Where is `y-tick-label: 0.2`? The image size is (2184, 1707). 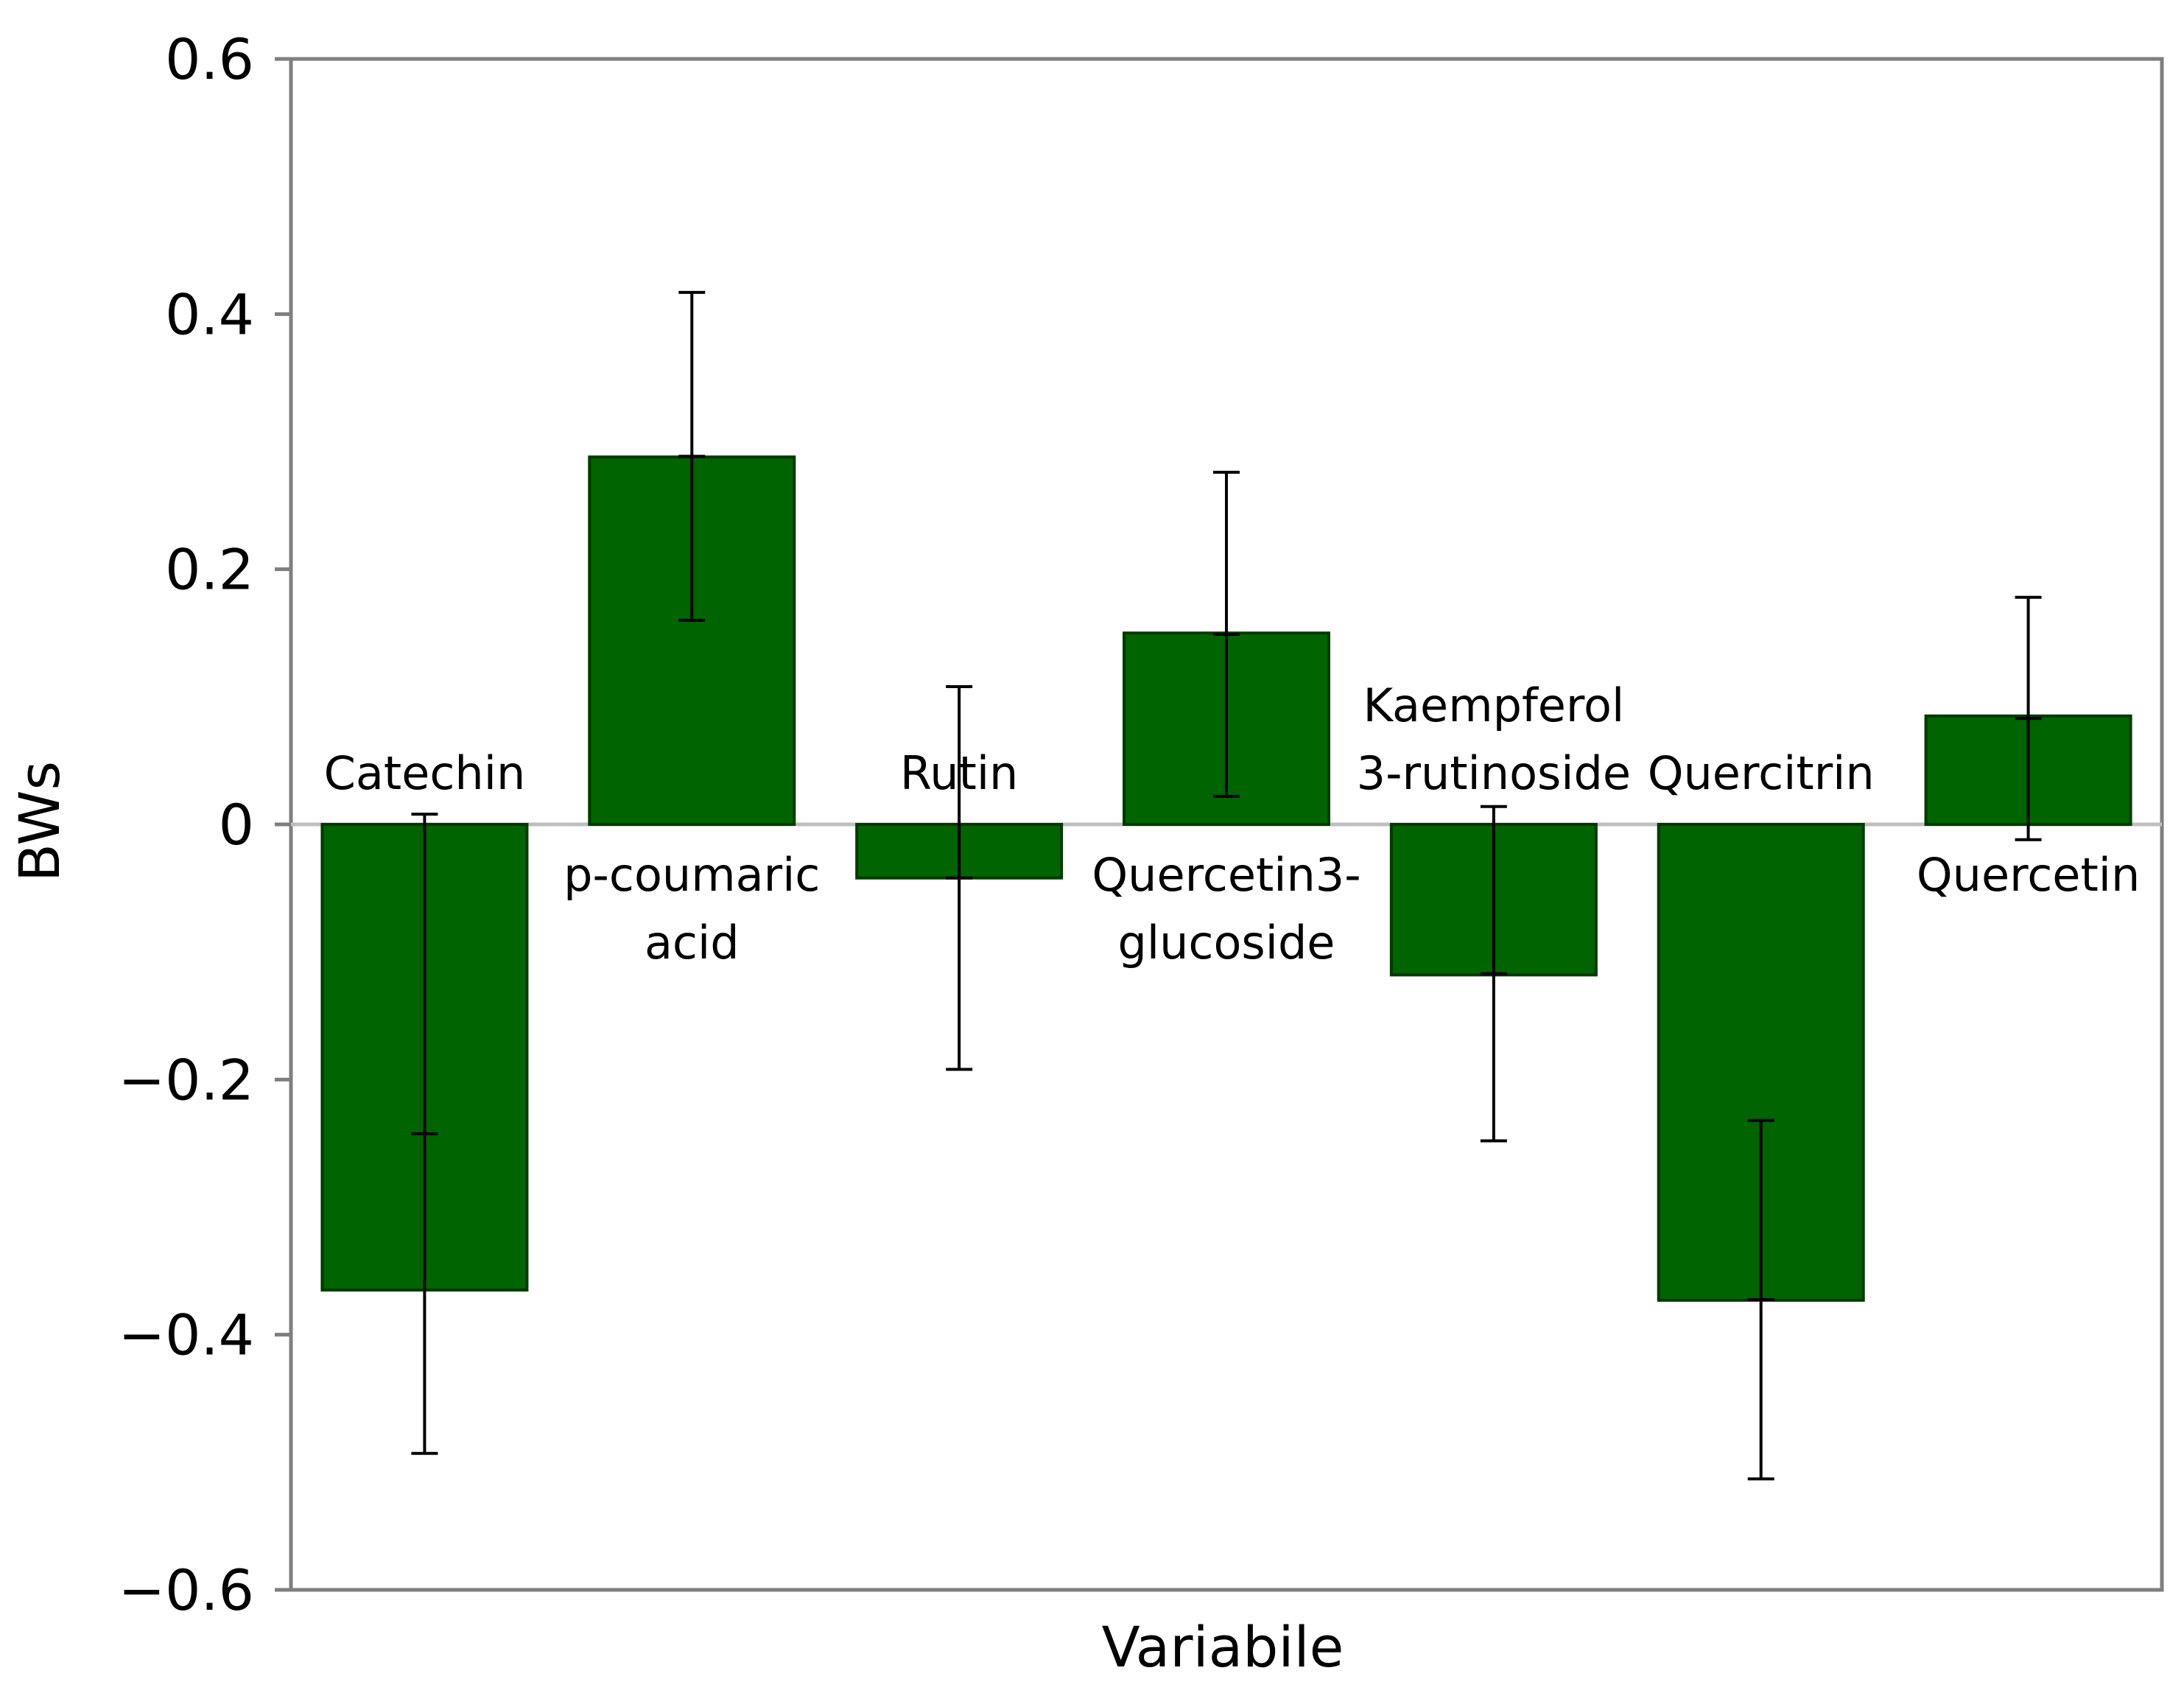
y-tick-label: 0.2 is located at coordinates (209, 570).